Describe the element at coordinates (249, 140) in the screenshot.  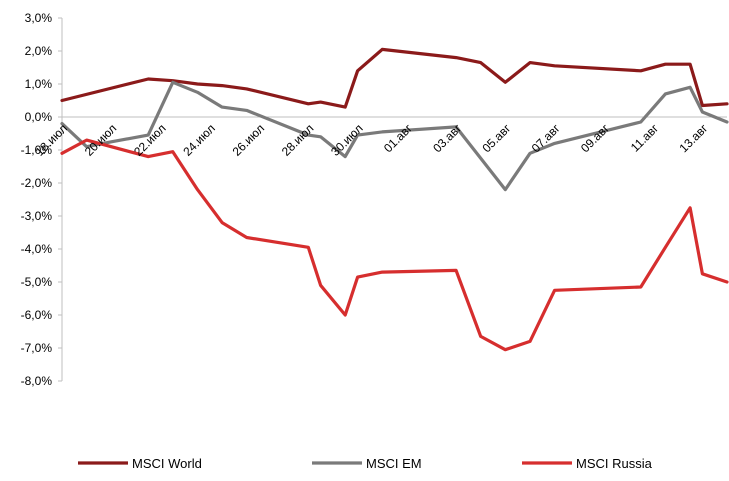
I see `x-tick-label: 26.июл` at that location.